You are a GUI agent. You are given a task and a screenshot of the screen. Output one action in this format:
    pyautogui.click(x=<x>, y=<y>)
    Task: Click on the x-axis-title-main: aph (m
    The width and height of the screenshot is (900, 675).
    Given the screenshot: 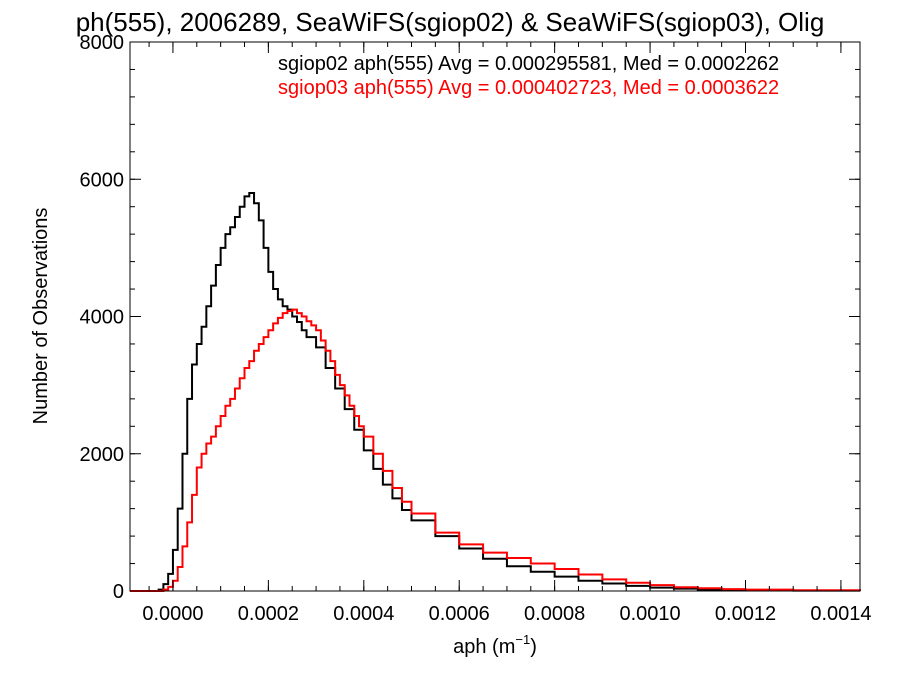 What is the action you would take?
    pyautogui.click(x=484, y=647)
    